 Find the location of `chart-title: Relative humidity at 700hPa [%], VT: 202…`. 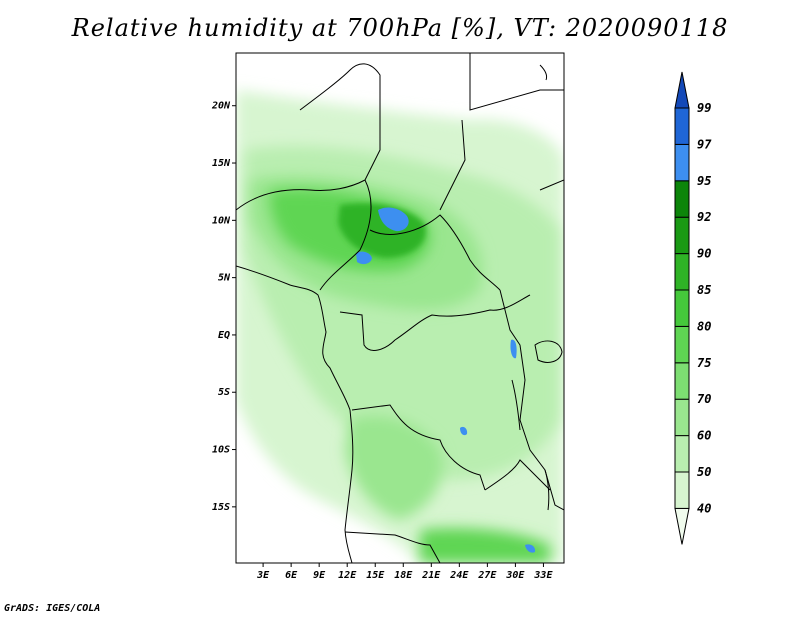

chart-title: Relative humidity at 700hPa [%], VT: 202… is located at coordinates (400, 28).